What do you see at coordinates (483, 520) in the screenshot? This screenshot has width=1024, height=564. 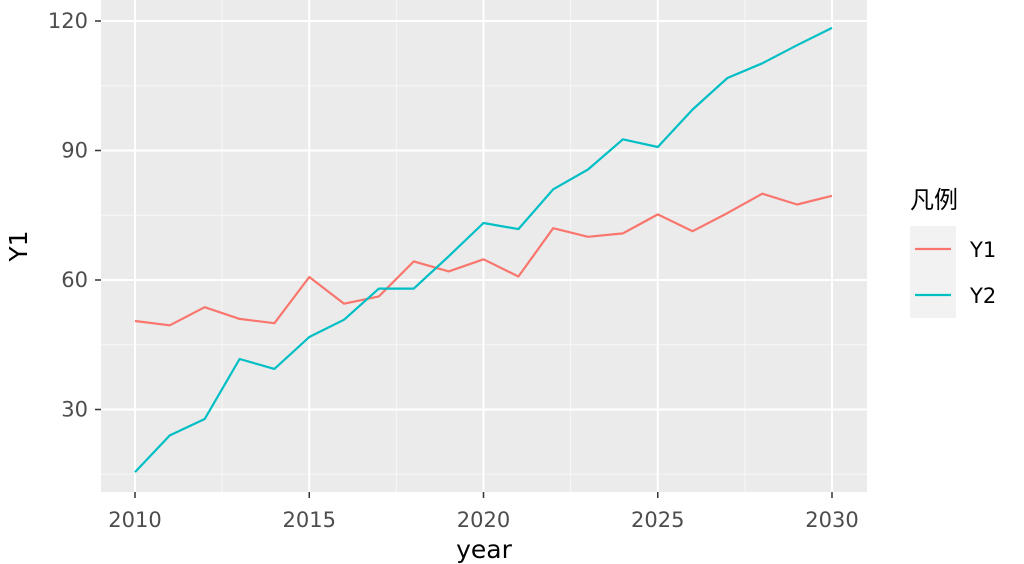 I see `x-tick-label: 2020` at bounding box center [483, 520].